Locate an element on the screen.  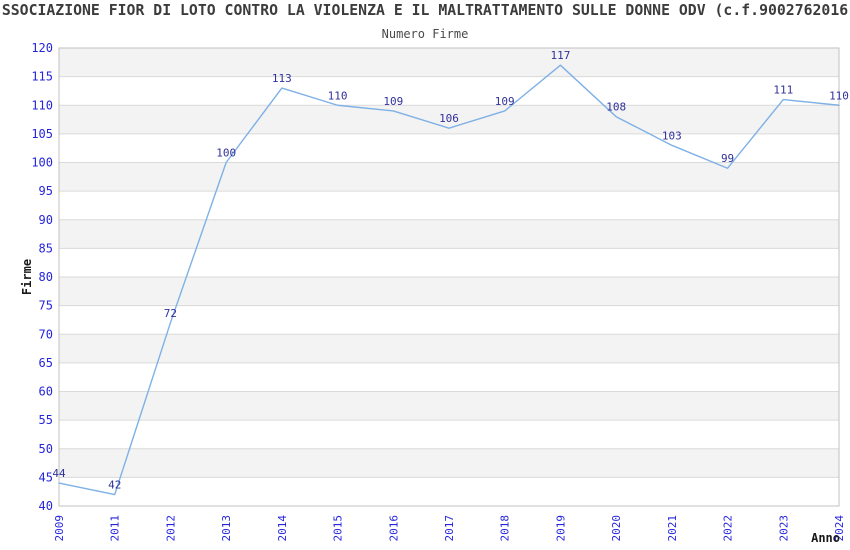
x-tick-label: 2012 is located at coordinates (170, 528).